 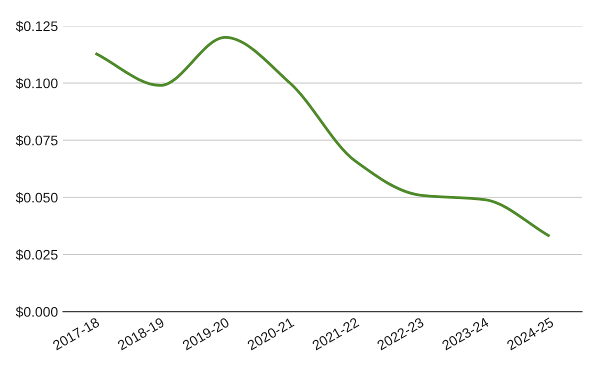 What do you see at coordinates (37, 140) in the screenshot?
I see `y-tick-label: $0.075` at bounding box center [37, 140].